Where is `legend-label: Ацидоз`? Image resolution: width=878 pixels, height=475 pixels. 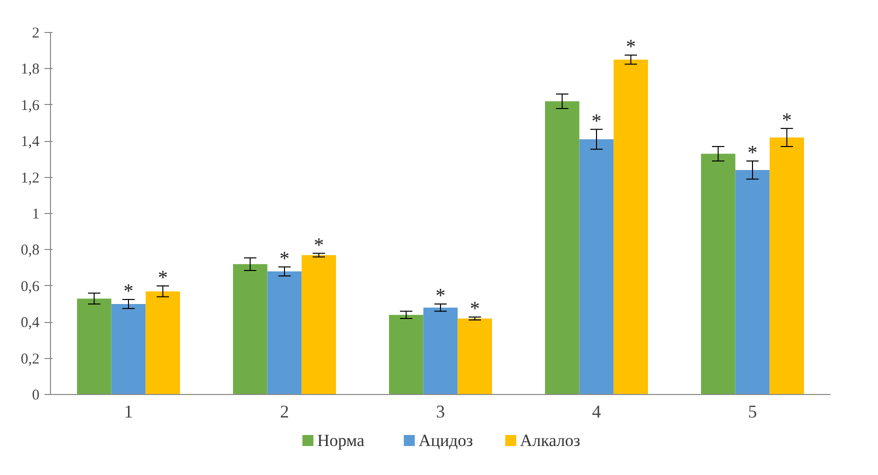
legend-label: Ацидоз is located at coordinates (446, 440).